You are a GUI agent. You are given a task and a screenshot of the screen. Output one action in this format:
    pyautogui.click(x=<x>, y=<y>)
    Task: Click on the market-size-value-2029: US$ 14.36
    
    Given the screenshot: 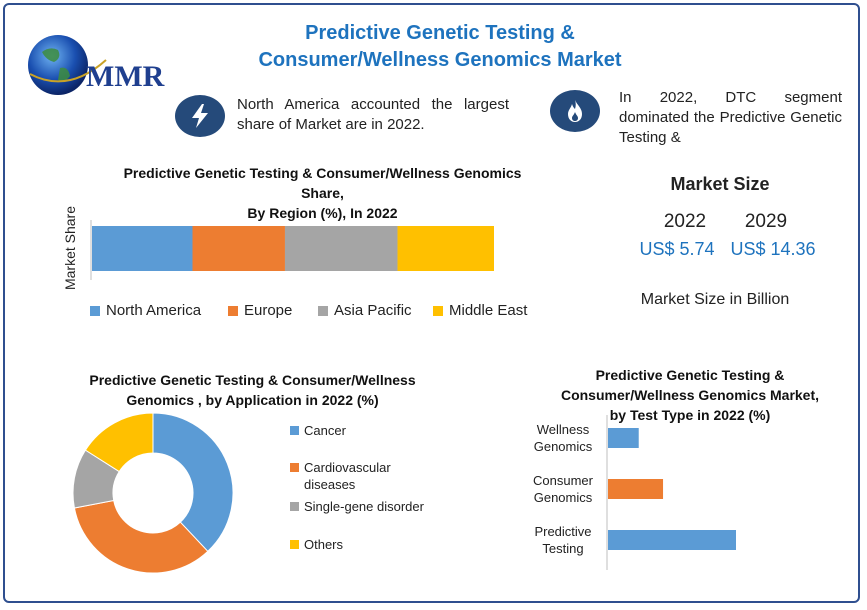 What is the action you would take?
    pyautogui.click(x=773, y=249)
    